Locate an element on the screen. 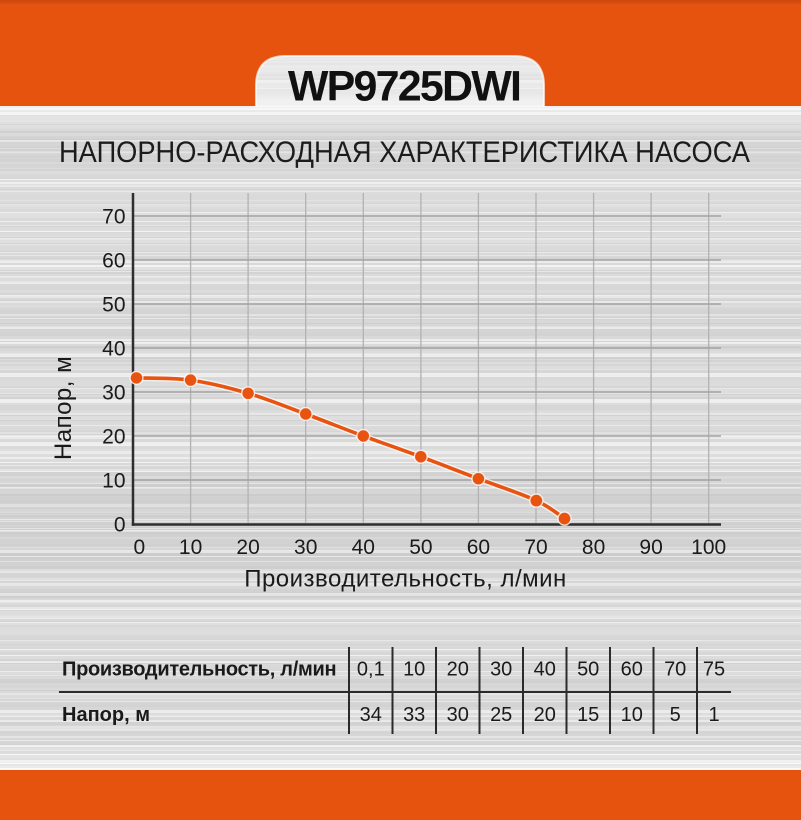 The image size is (801, 820). svg-text: 75 is located at coordinates (714, 670).